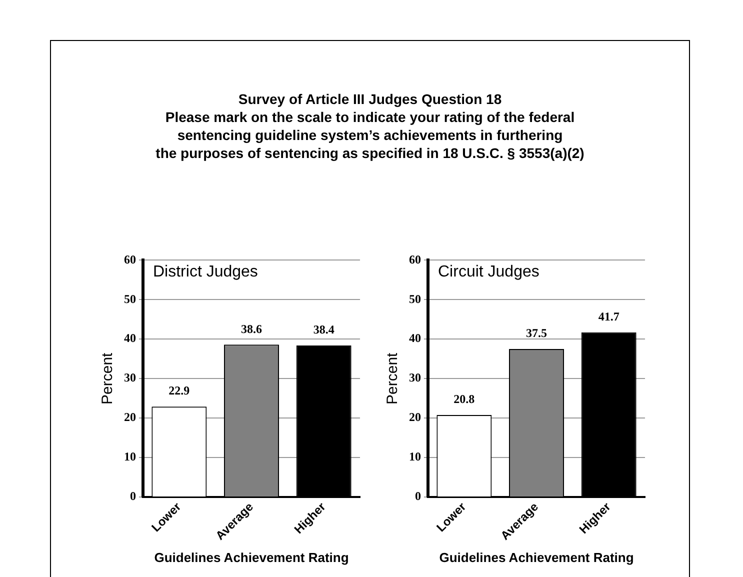 Image resolution: width=743 pixels, height=577 pixels. What do you see at coordinates (489, 272) in the screenshot?
I see `chart-subtitle: Circuit Judges` at bounding box center [489, 272].